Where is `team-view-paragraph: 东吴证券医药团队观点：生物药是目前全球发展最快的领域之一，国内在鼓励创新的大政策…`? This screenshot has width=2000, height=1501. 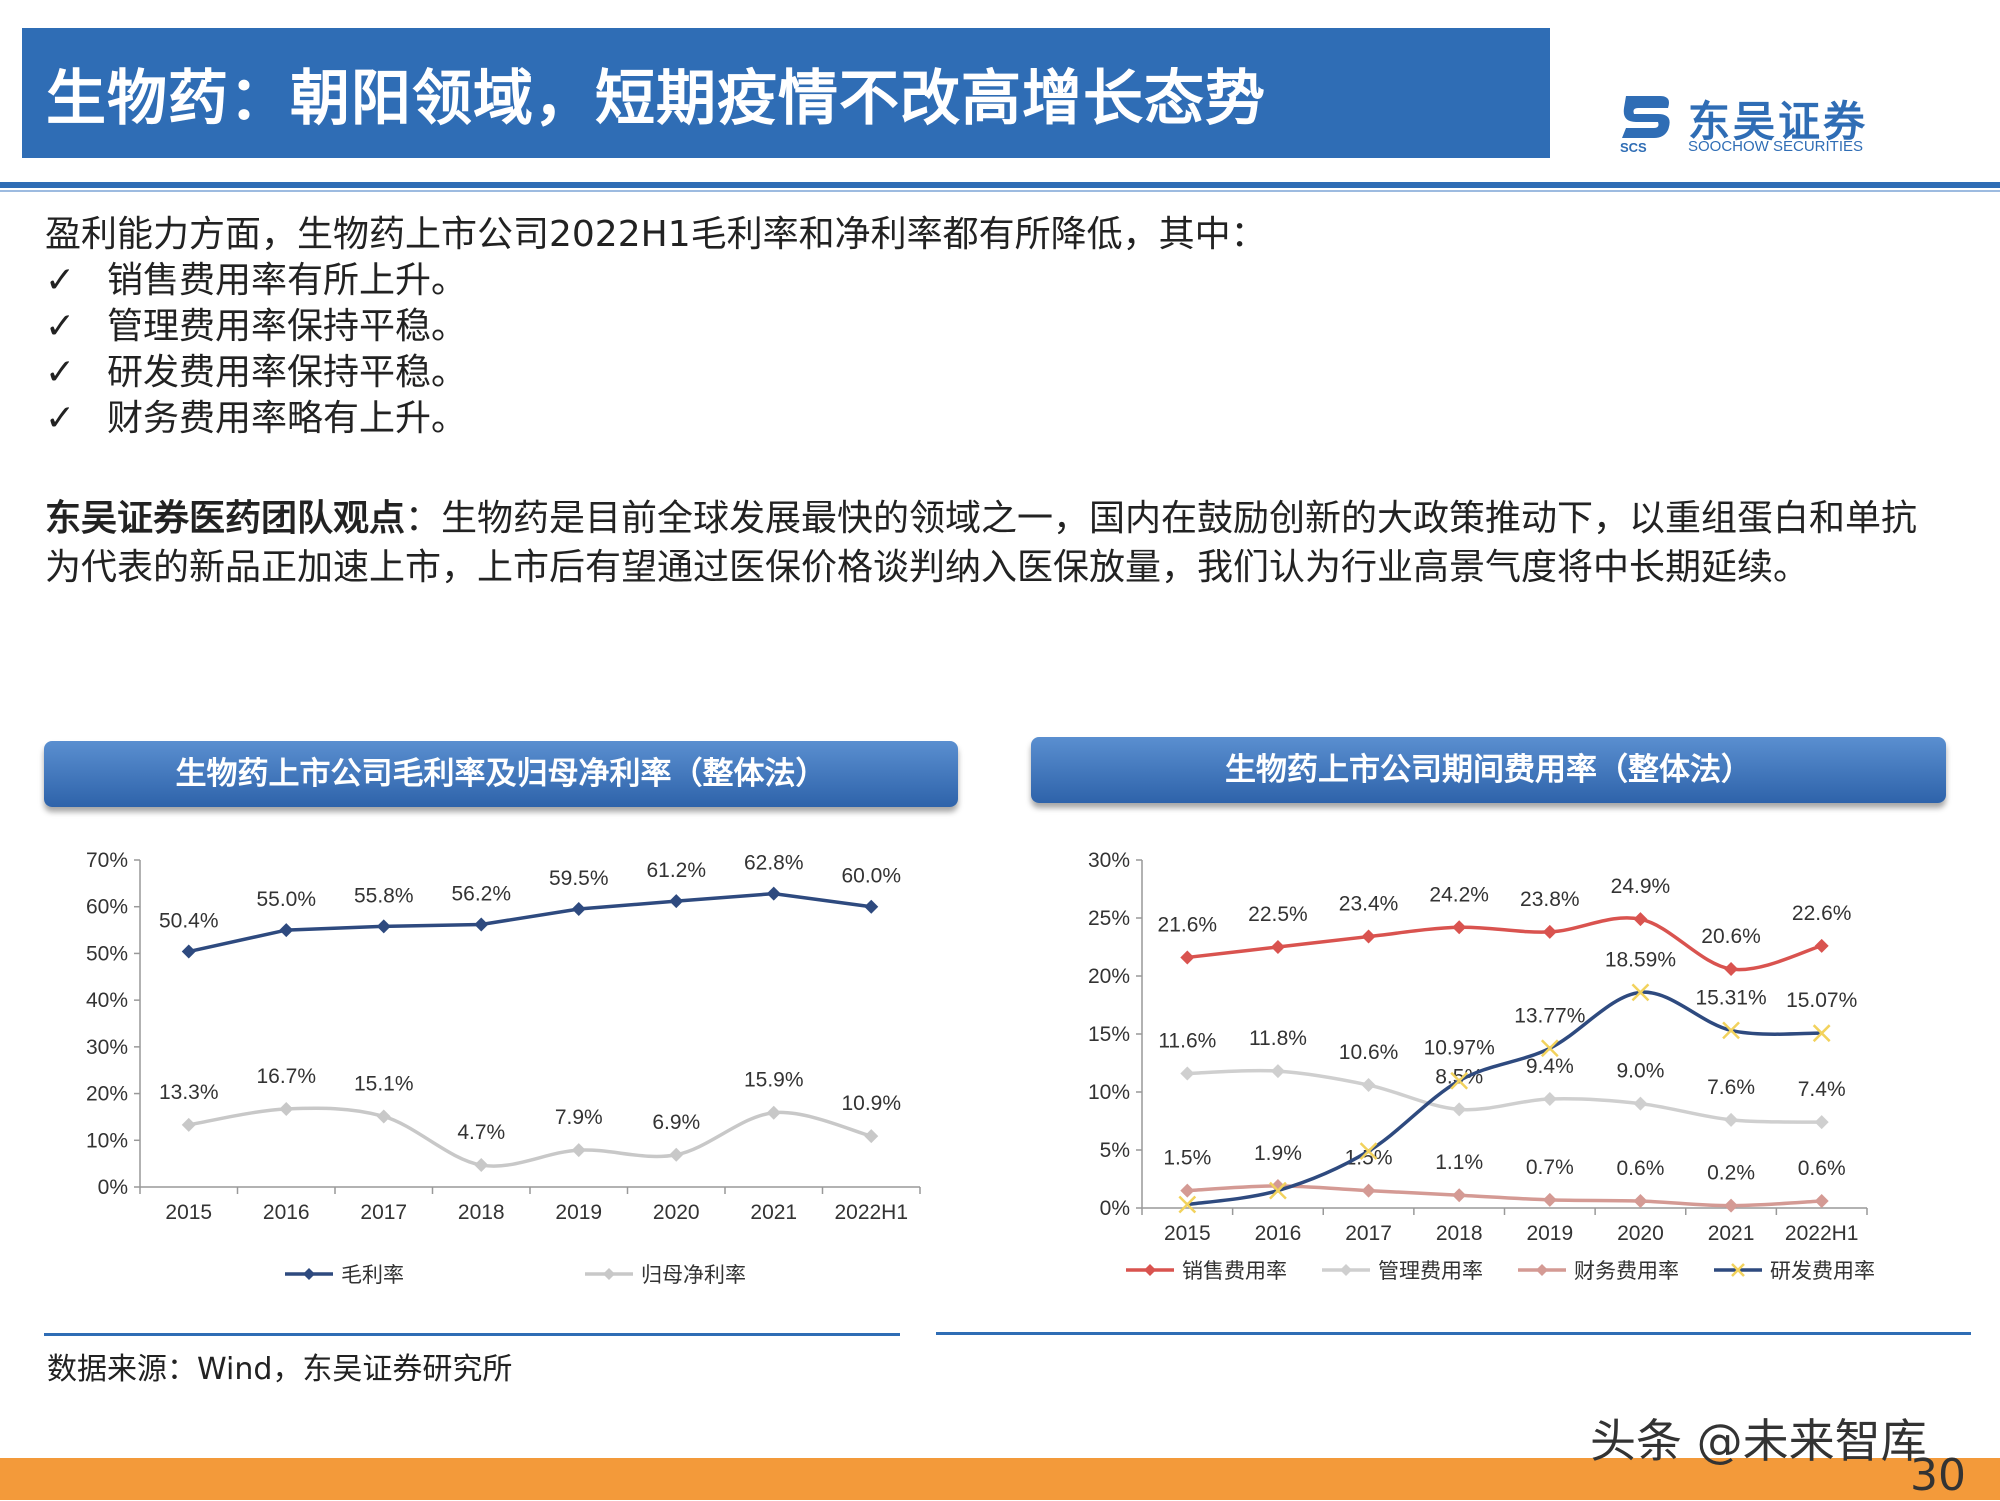
team-view-paragraph: 东吴证券医药团队观点：生物药是目前全球发展最快的领域之一，国内在鼓励创新的大政策… is located at coordinates (985, 543).